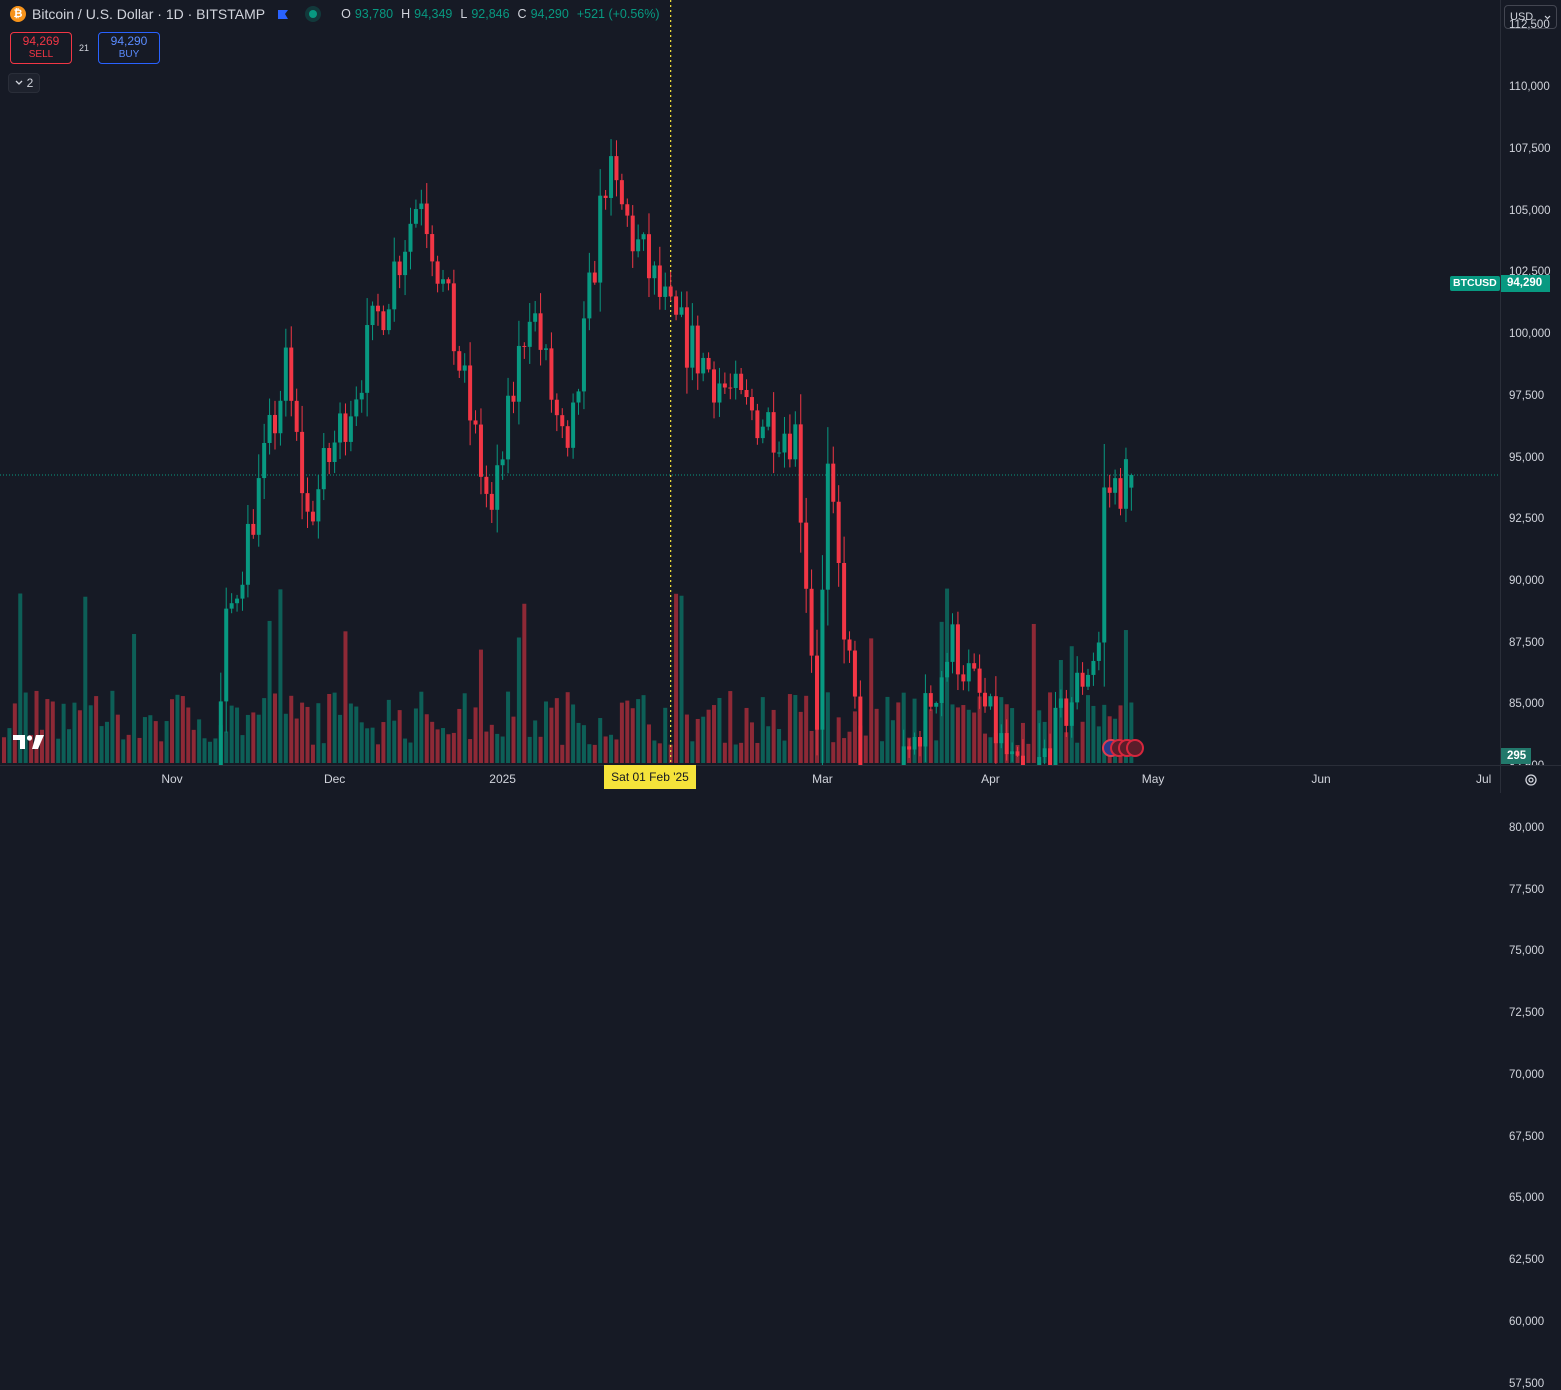  Describe the element at coordinates (650, 777) in the screenshot. I see `crosshair-date-label: Sat 01 Feb '25` at that location.